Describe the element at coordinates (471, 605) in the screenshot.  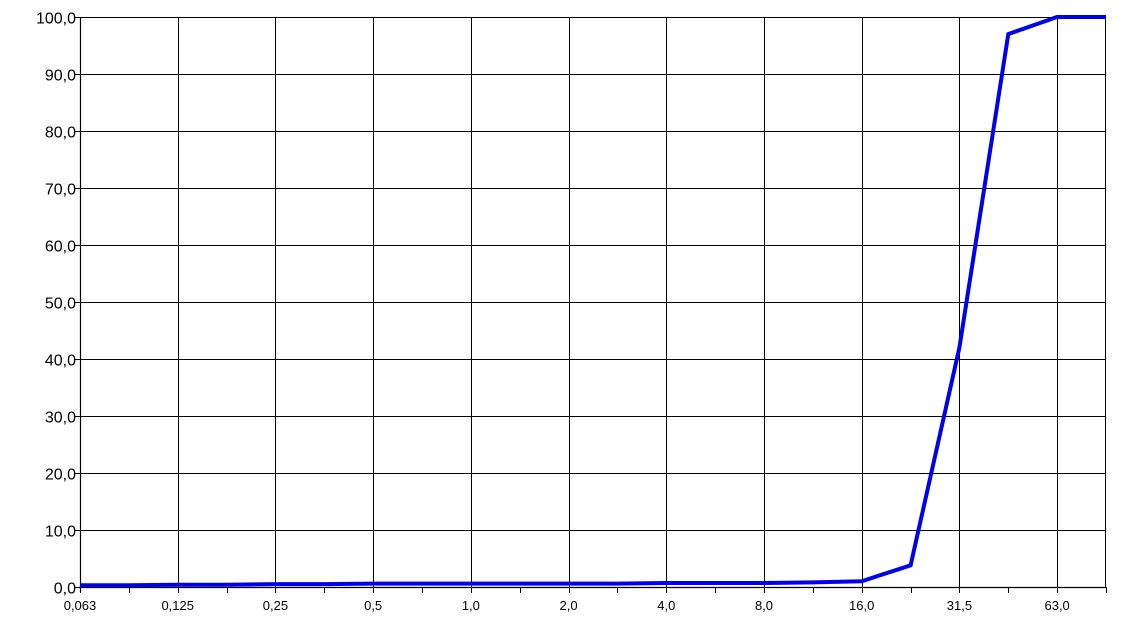
I see `x-tick-label: 1,0` at that location.